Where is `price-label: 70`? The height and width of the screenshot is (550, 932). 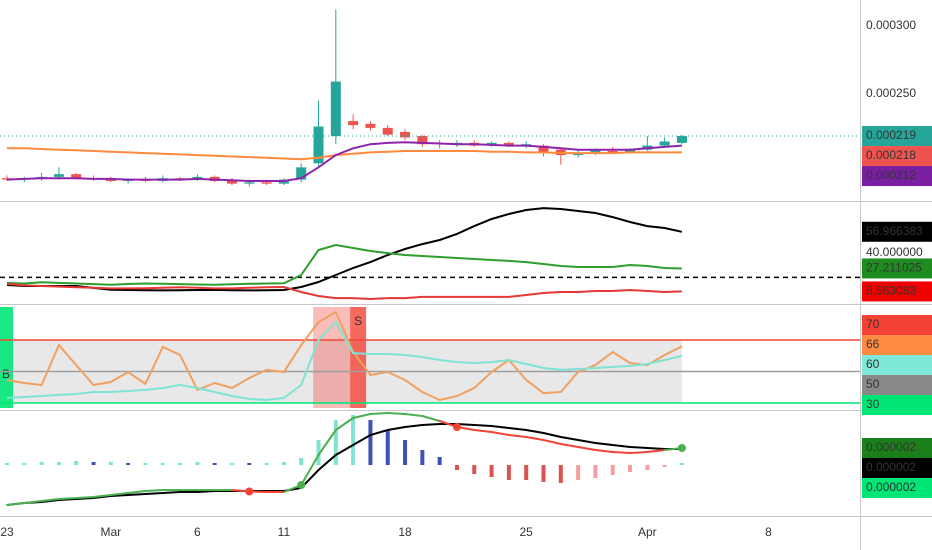
price-label: 70 is located at coordinates (873, 324).